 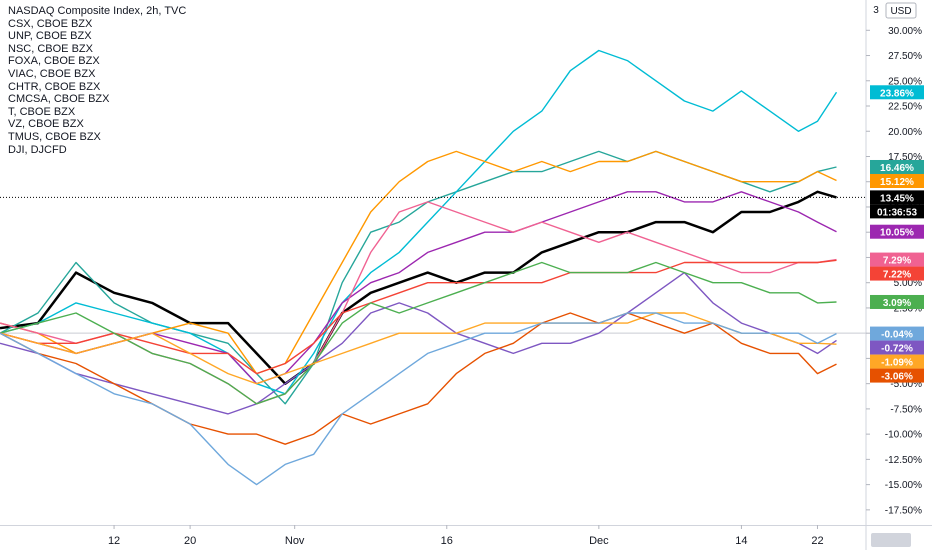 I want to click on value-badge-label-7: 7.22%, so click(x=897, y=275).